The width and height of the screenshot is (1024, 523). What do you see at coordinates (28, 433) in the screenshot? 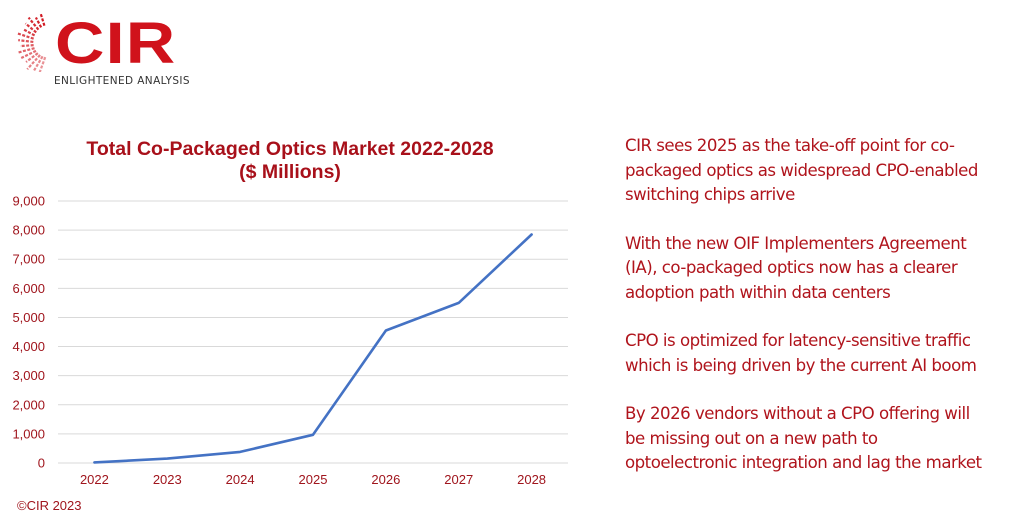
I see `y-tick-label: 1,000` at bounding box center [28, 433].